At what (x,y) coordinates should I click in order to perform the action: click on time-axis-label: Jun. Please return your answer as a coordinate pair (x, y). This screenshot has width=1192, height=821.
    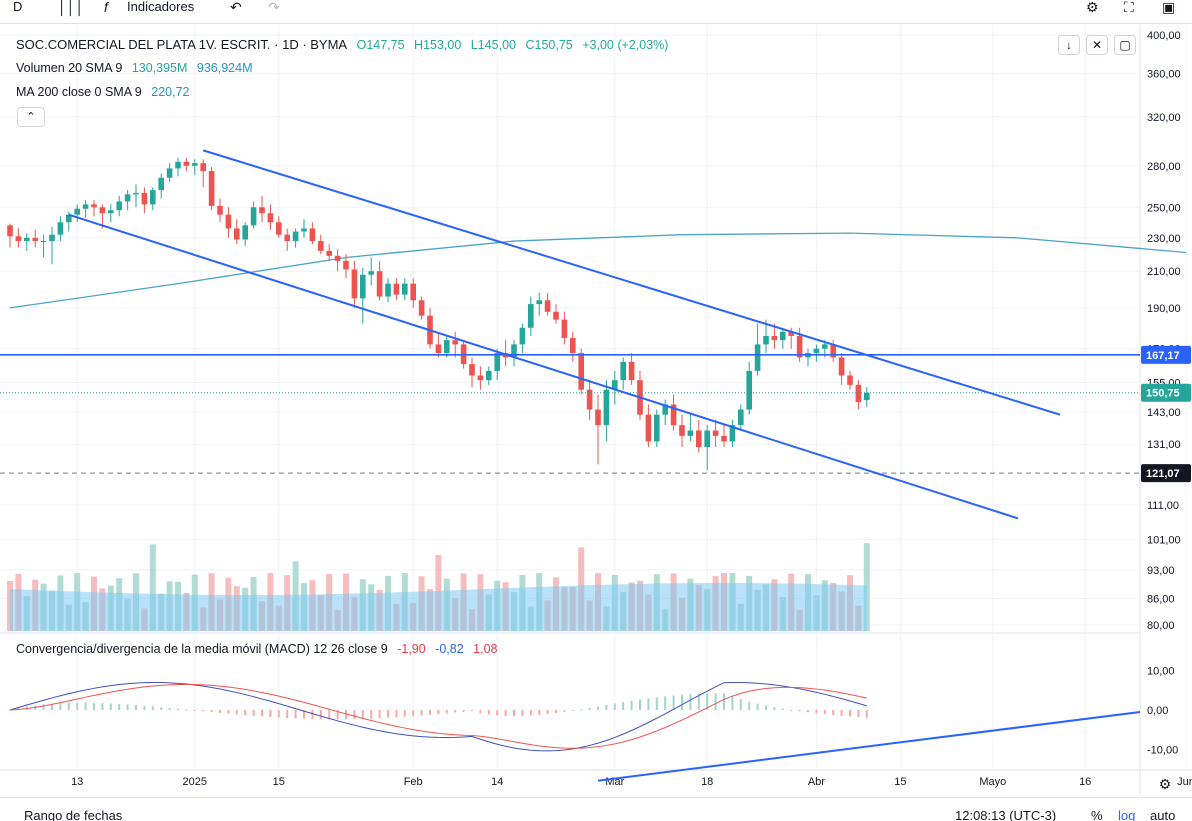
    Looking at the image, I should click on (1184, 782).